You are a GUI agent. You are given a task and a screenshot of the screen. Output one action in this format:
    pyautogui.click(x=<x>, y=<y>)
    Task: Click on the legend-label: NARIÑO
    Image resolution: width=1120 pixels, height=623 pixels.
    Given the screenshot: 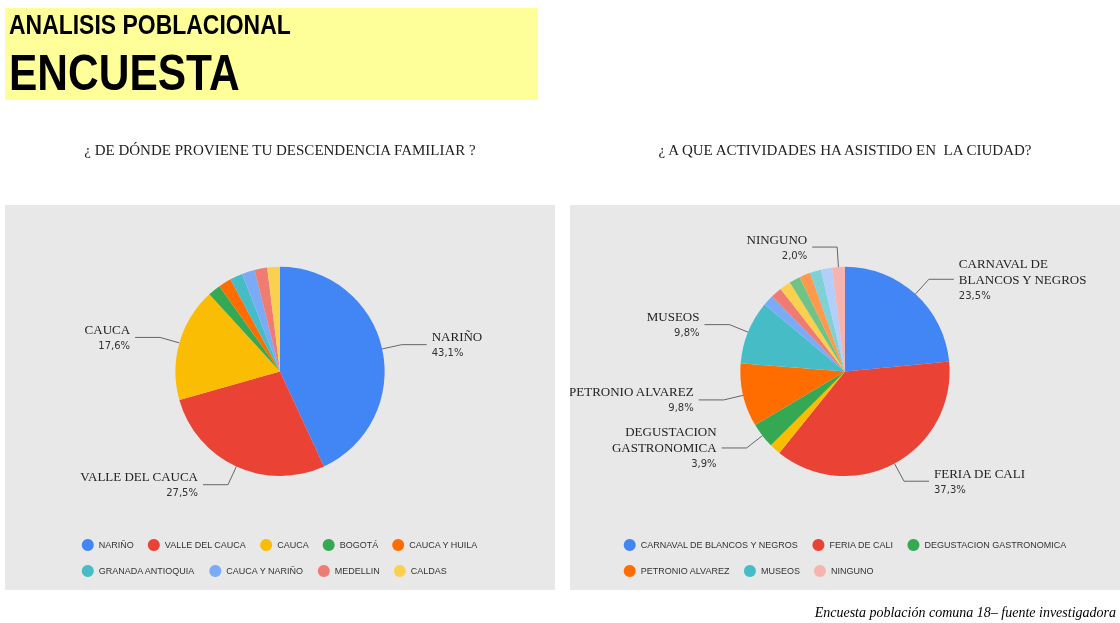 What is the action you would take?
    pyautogui.click(x=116, y=545)
    